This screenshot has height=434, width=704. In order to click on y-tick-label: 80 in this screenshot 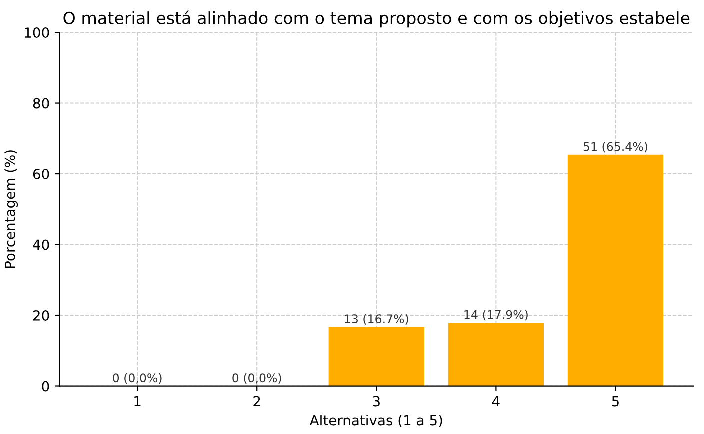, I will do `click(41, 103)`.